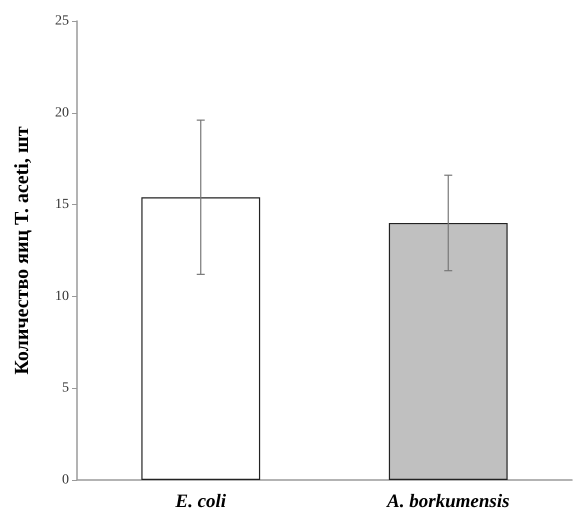  I want to click on y-tick-label: 0, so click(65, 480).